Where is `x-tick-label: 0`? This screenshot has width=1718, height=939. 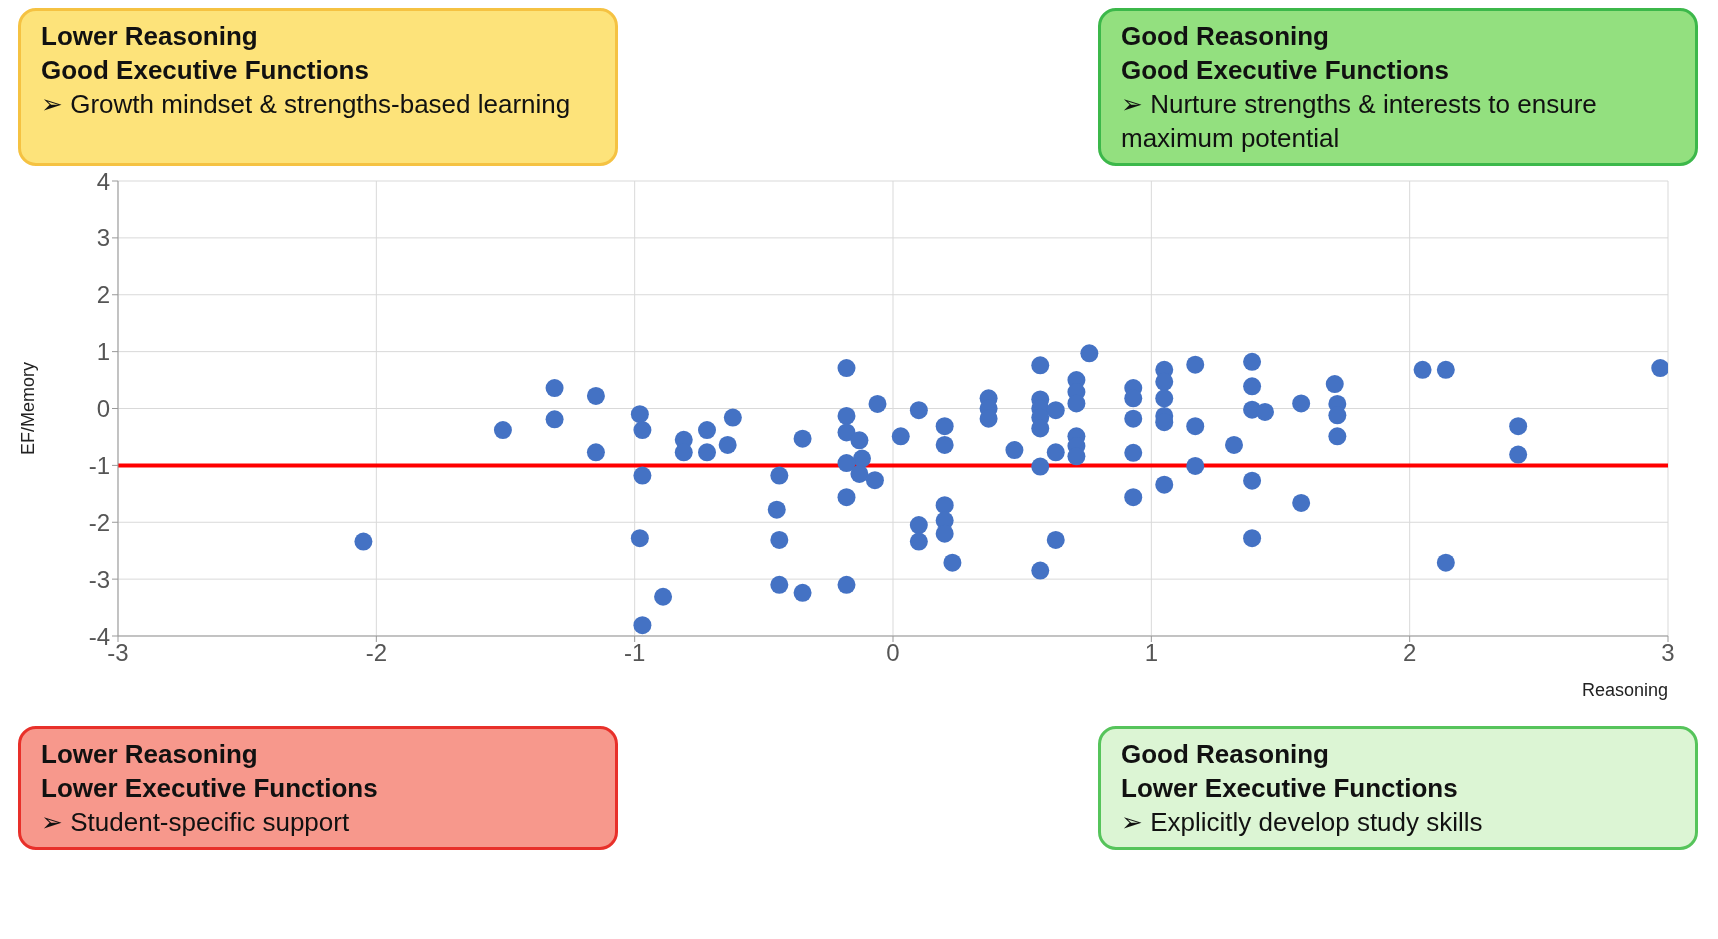
x-tick-label: 0 is located at coordinates (893, 653).